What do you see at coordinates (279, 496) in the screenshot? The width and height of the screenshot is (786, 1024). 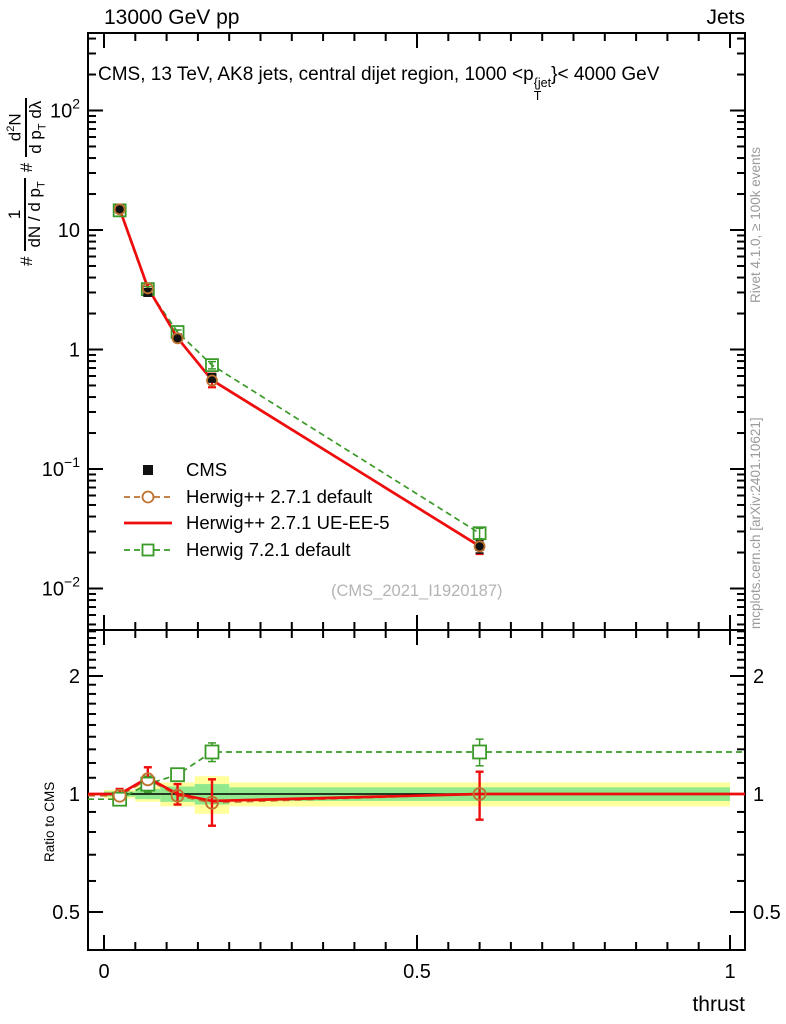 I see `legend-label: Herwig++ 2.7.1 default` at bounding box center [279, 496].